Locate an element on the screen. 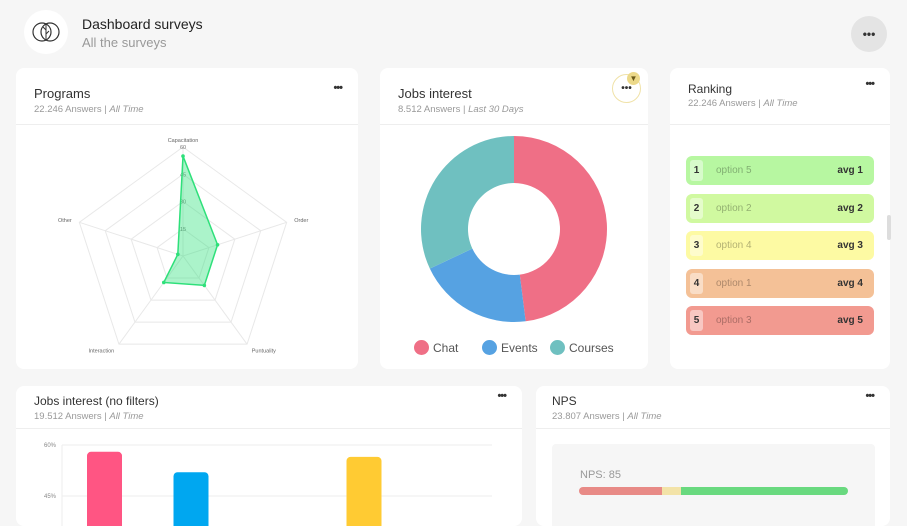  ranking-item: 5 option 3 avg 5 is located at coordinates (780, 320).